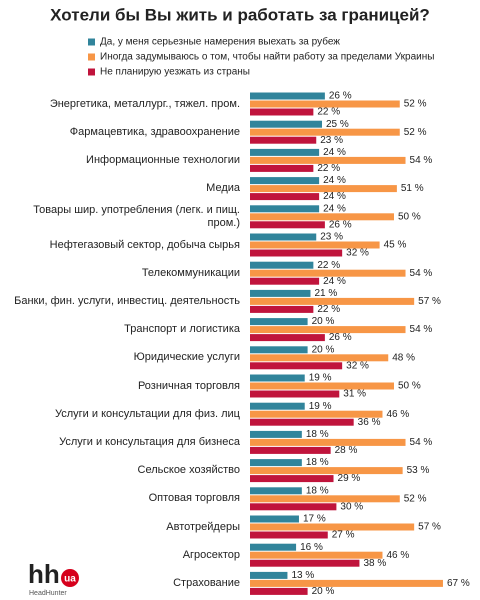  What do you see at coordinates (412, 188) in the screenshot?
I see `value-label: 51 %` at bounding box center [412, 188].